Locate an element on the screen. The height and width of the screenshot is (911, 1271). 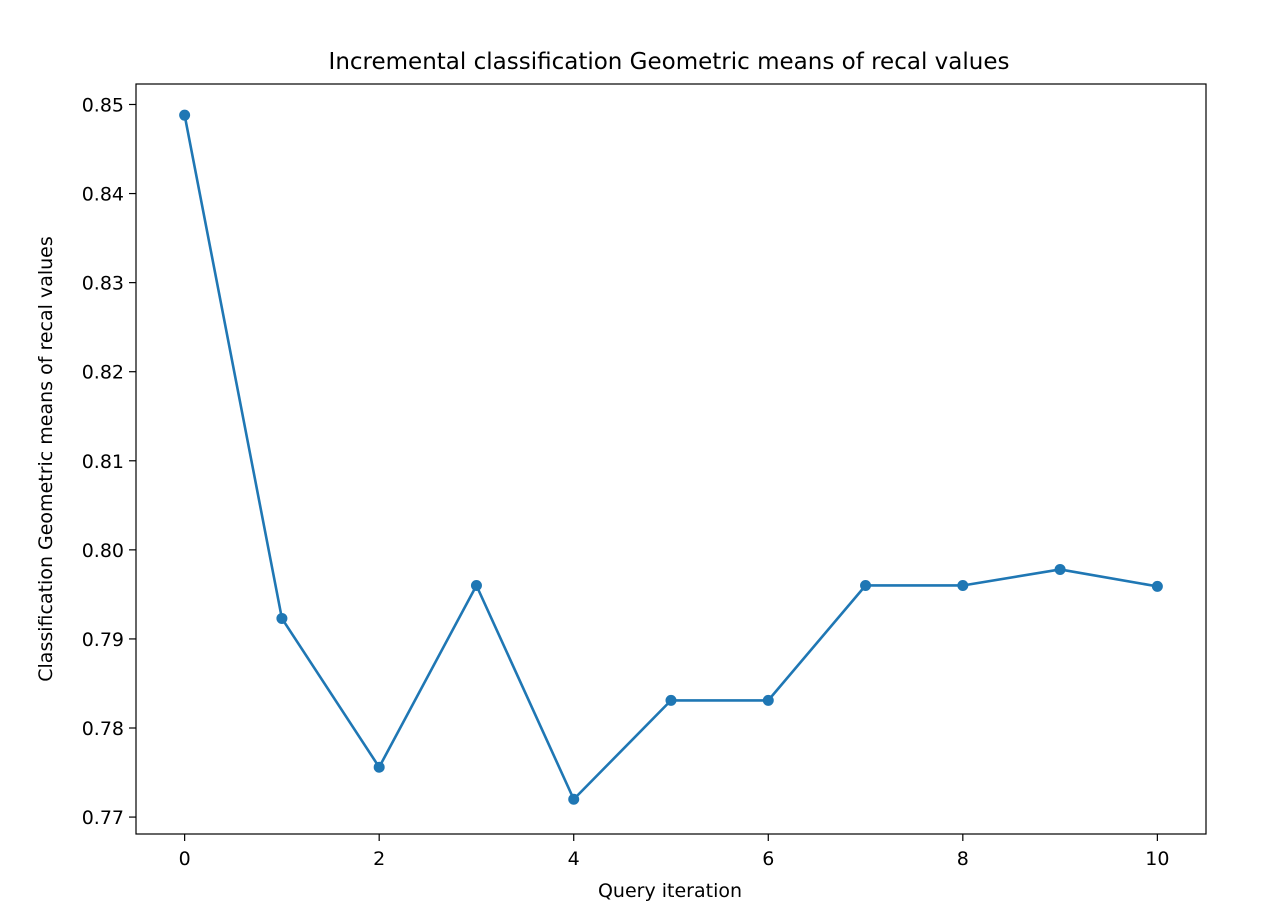
x-tick-label: 4 is located at coordinates (574, 859).